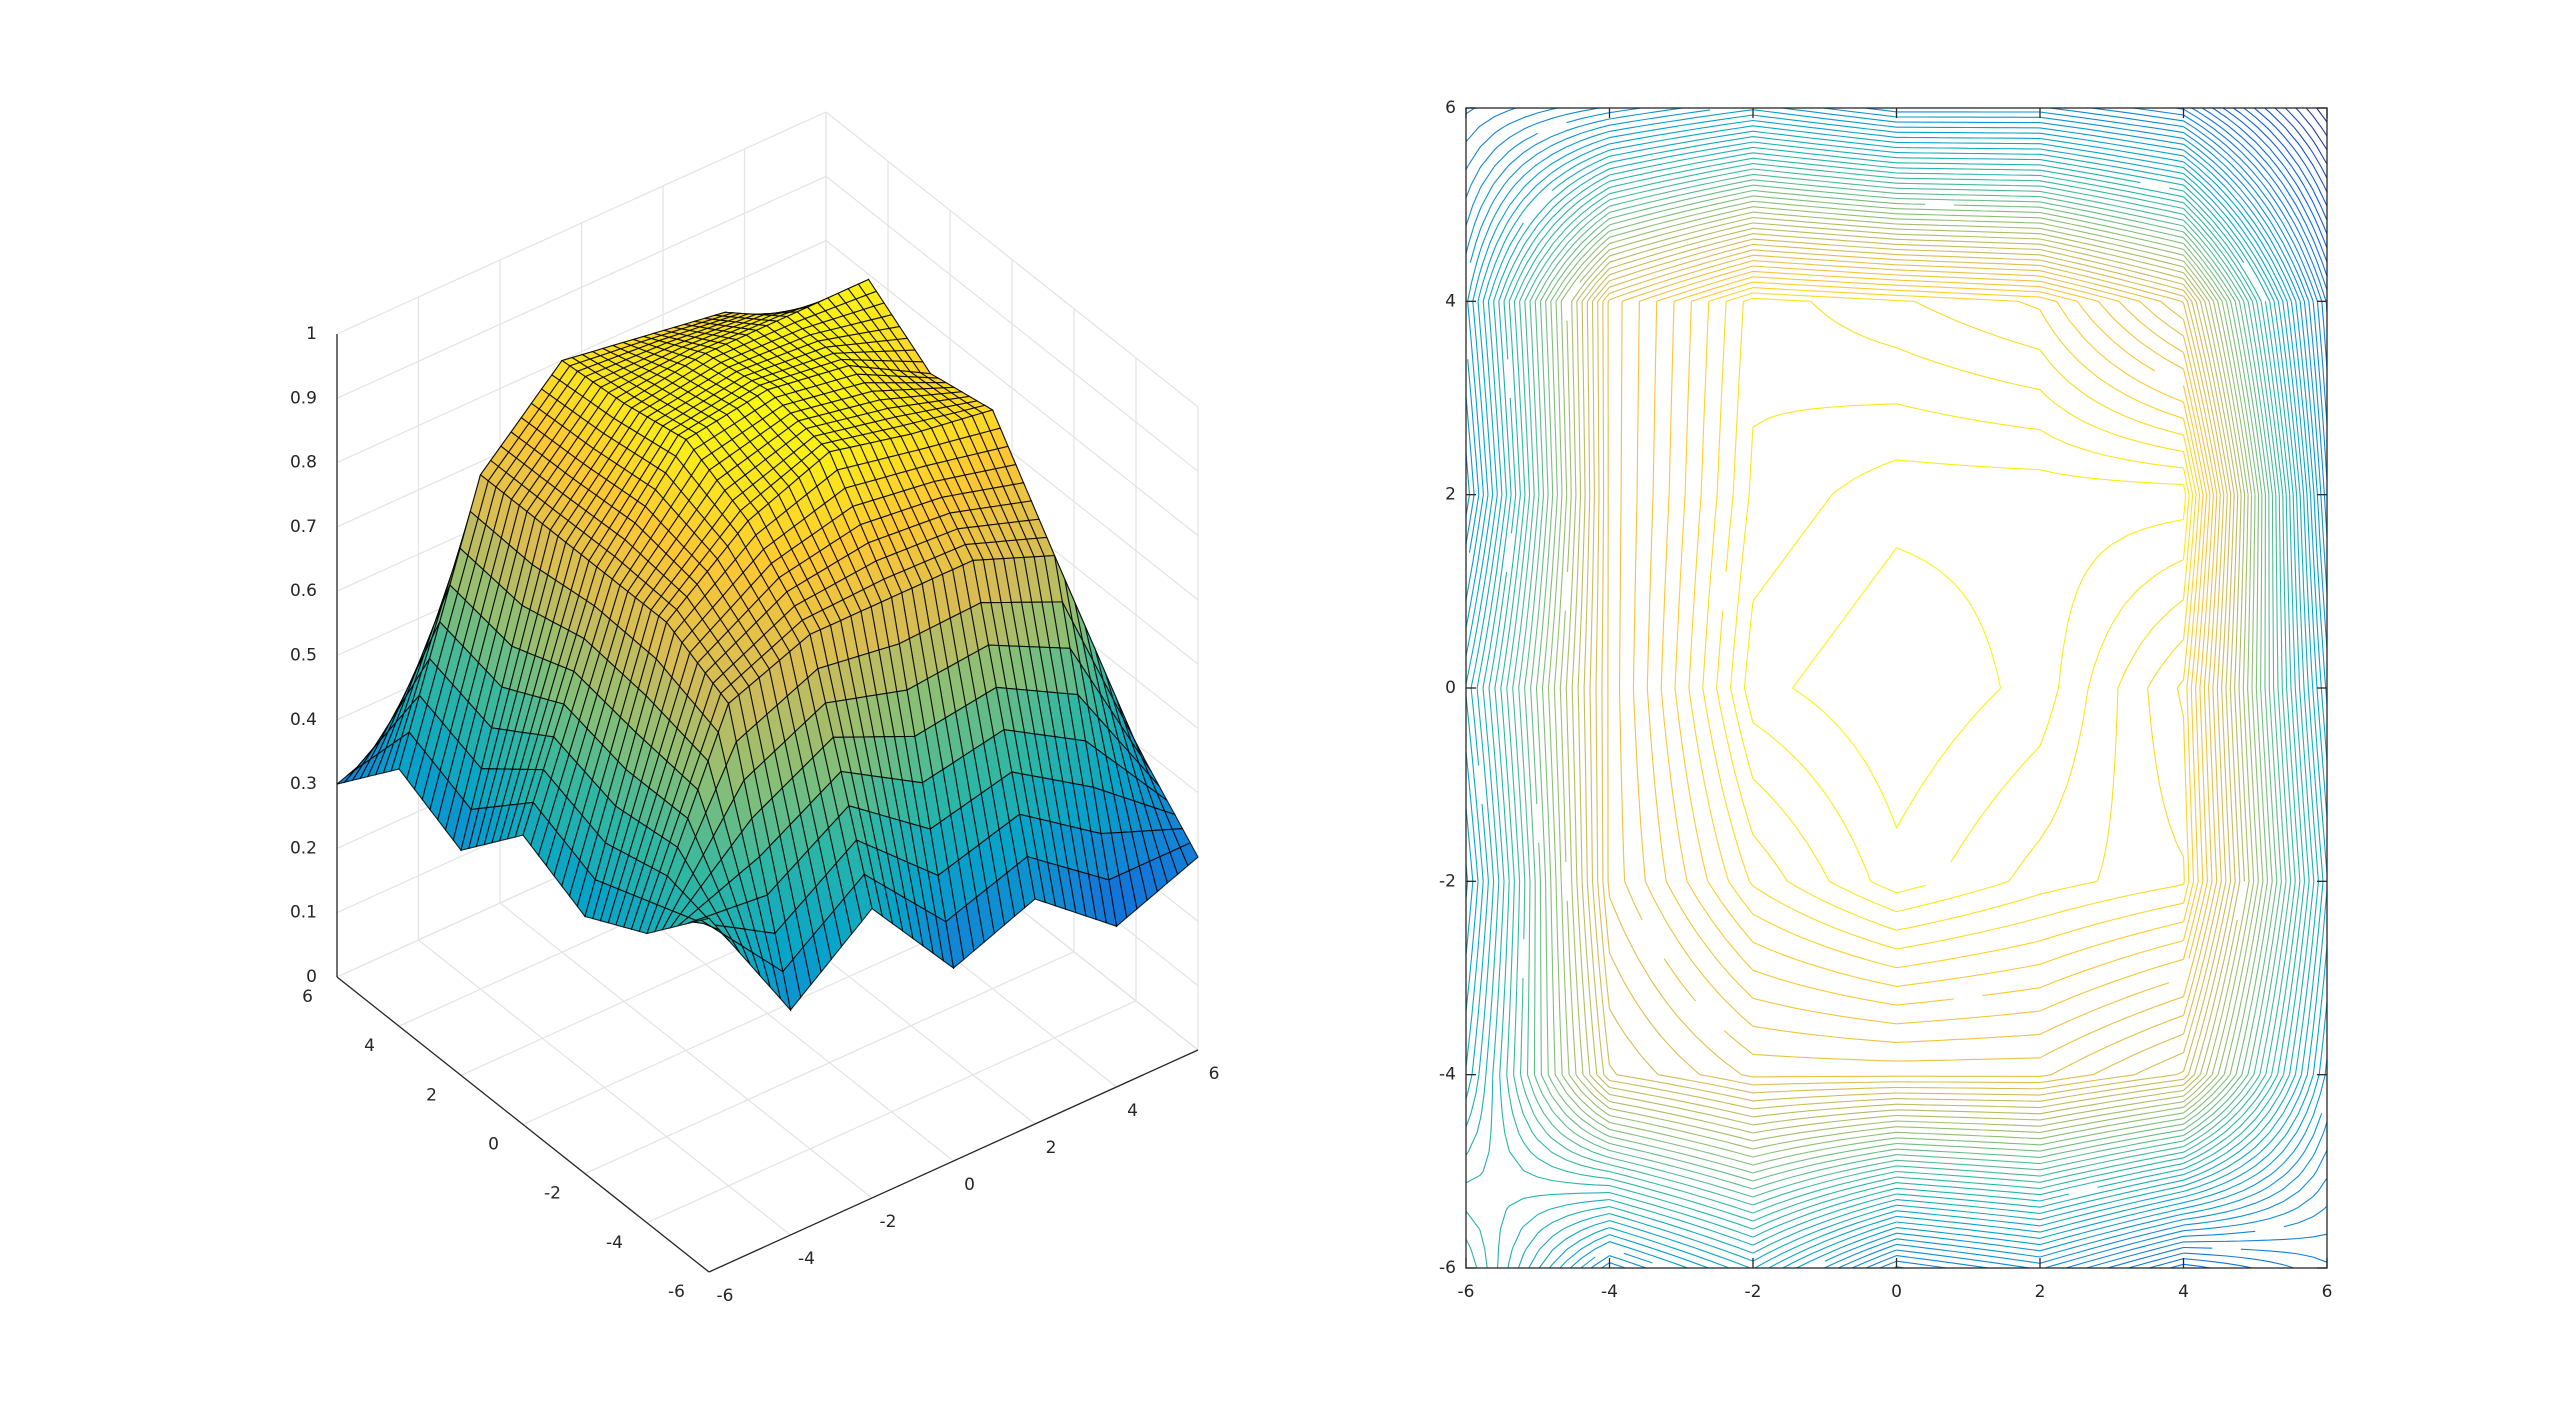 This screenshot has height=1420, width=2560. I want to click on x-tick-label: 4, so click(1132, 1111).